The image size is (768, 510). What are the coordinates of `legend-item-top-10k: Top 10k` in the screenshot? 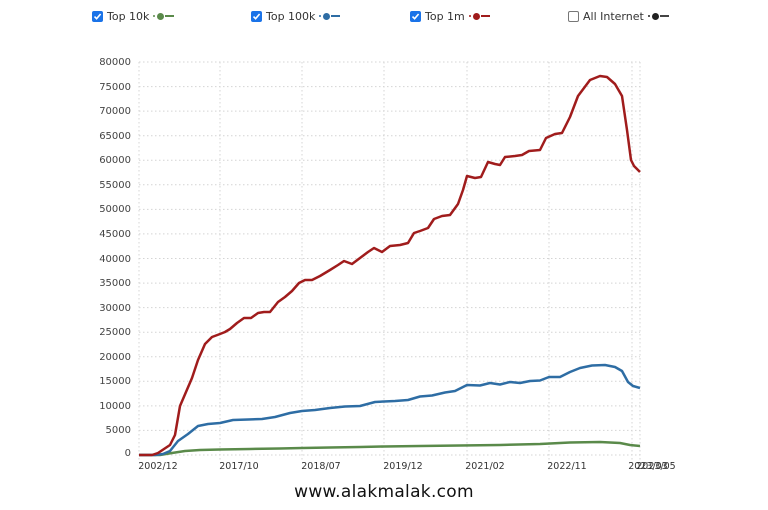 It's located at (133, 16).